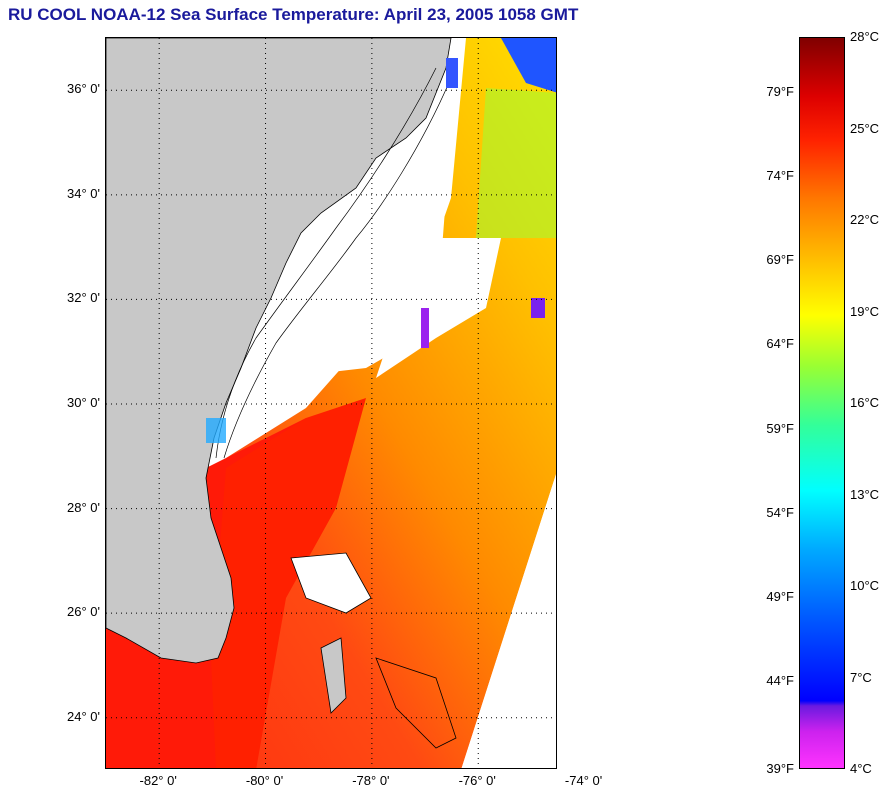 The height and width of the screenshot is (793, 889). I want to click on fahrenheit-tick-label: 44°F, so click(780, 681).